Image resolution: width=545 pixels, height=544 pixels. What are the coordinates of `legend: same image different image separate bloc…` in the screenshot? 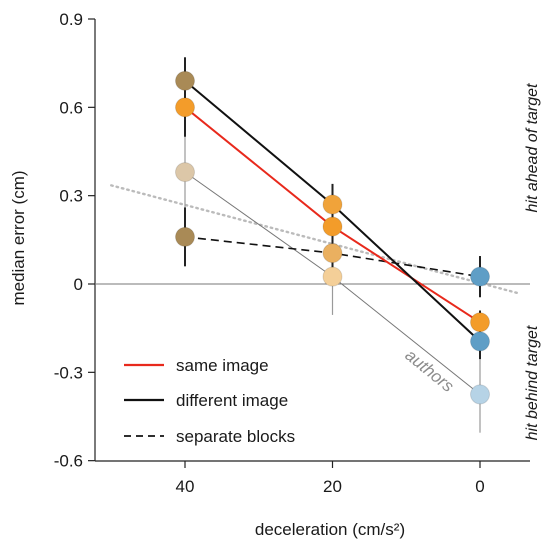 It's located at (209, 401).